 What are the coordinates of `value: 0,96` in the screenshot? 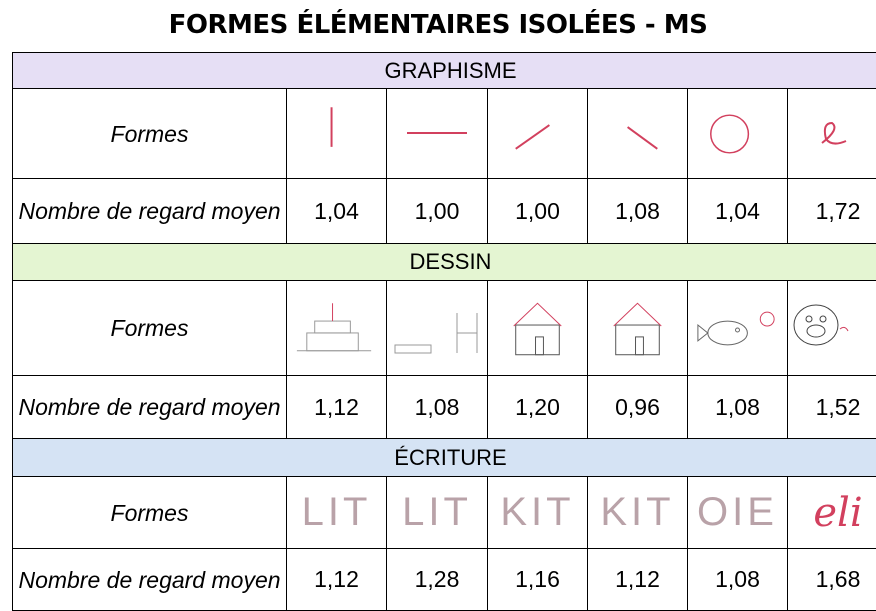 It's located at (637, 407).